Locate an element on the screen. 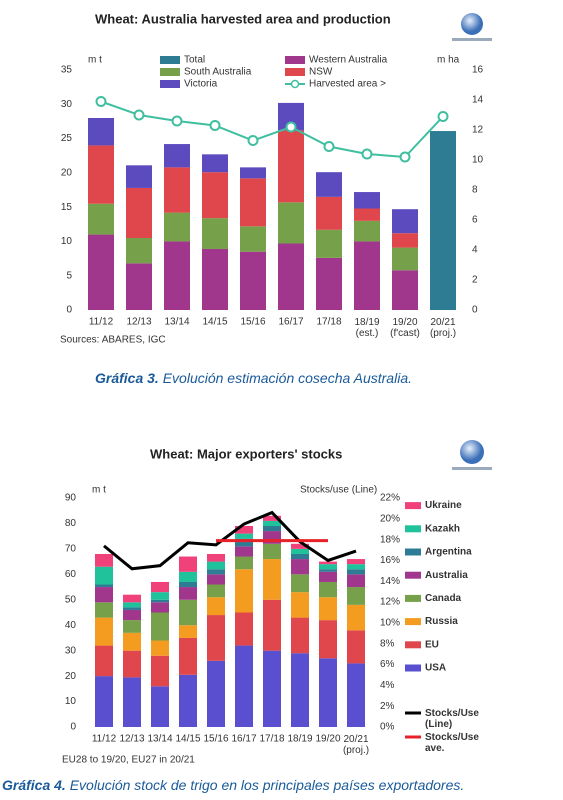 The height and width of the screenshot is (800, 563). x-tick-label: 17/18 is located at coordinates (328, 322).